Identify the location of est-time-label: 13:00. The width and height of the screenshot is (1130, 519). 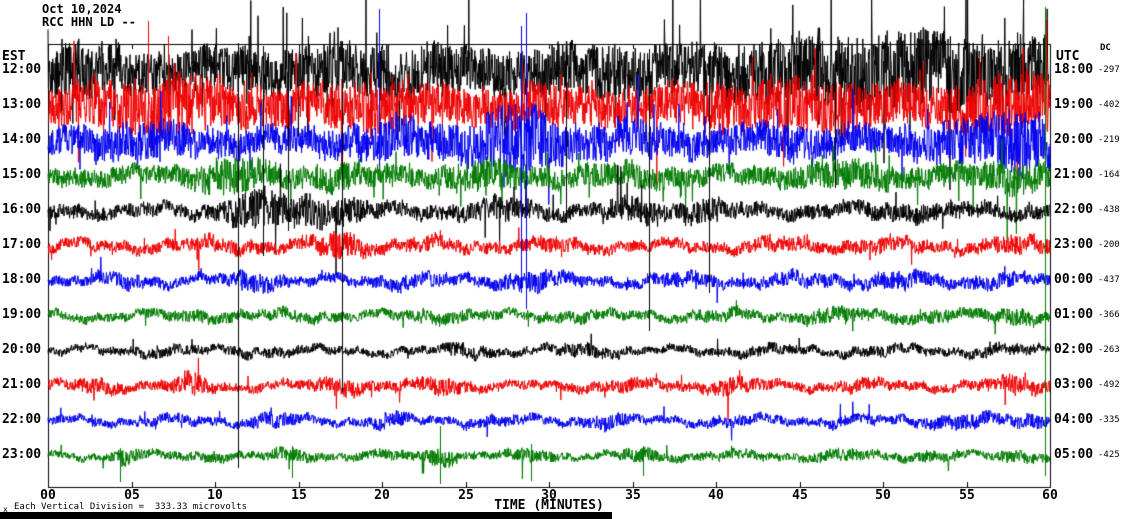
(22, 104).